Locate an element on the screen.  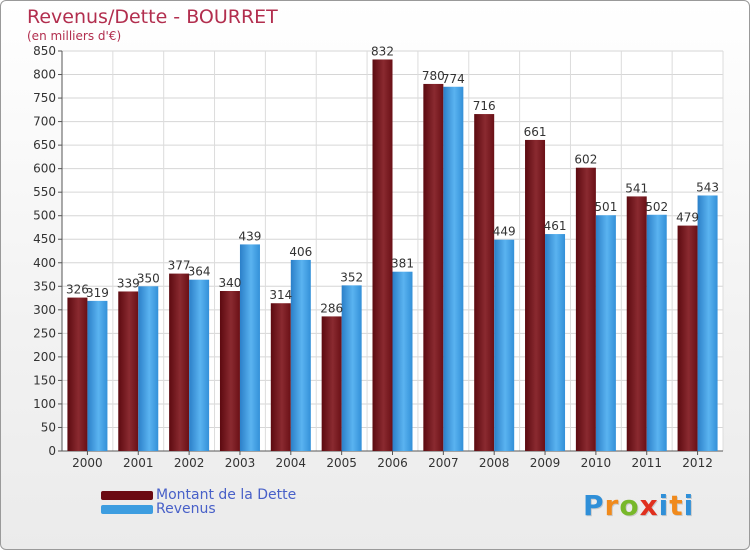
x-tick-label: 2008 is located at coordinates (494, 463).